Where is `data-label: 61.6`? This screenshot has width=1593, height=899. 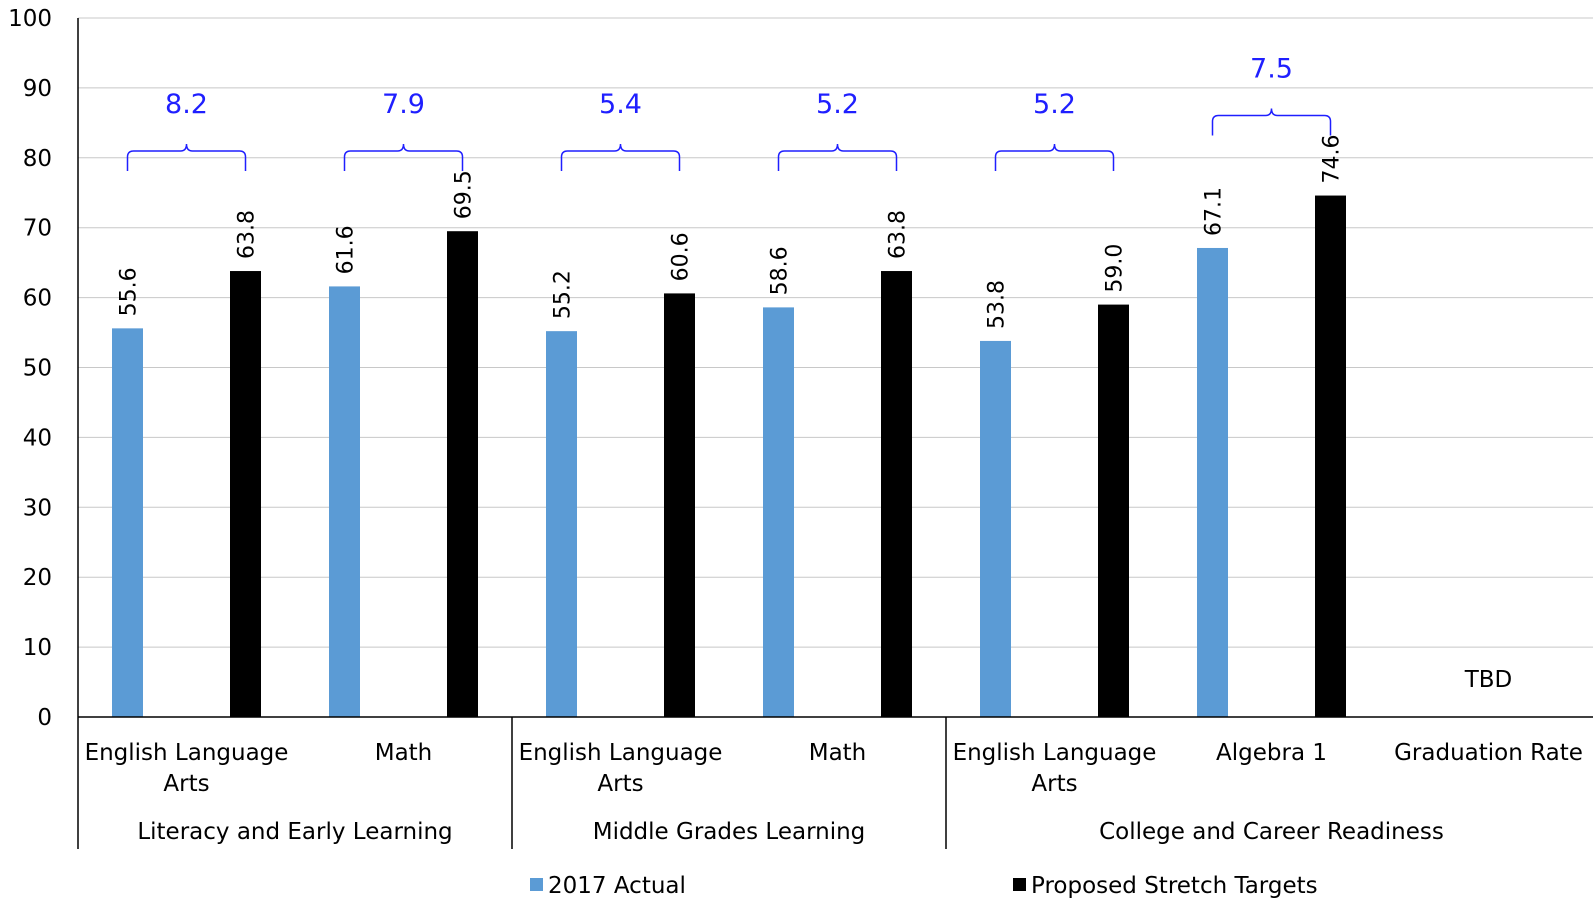
data-label: 61.6 is located at coordinates (346, 249).